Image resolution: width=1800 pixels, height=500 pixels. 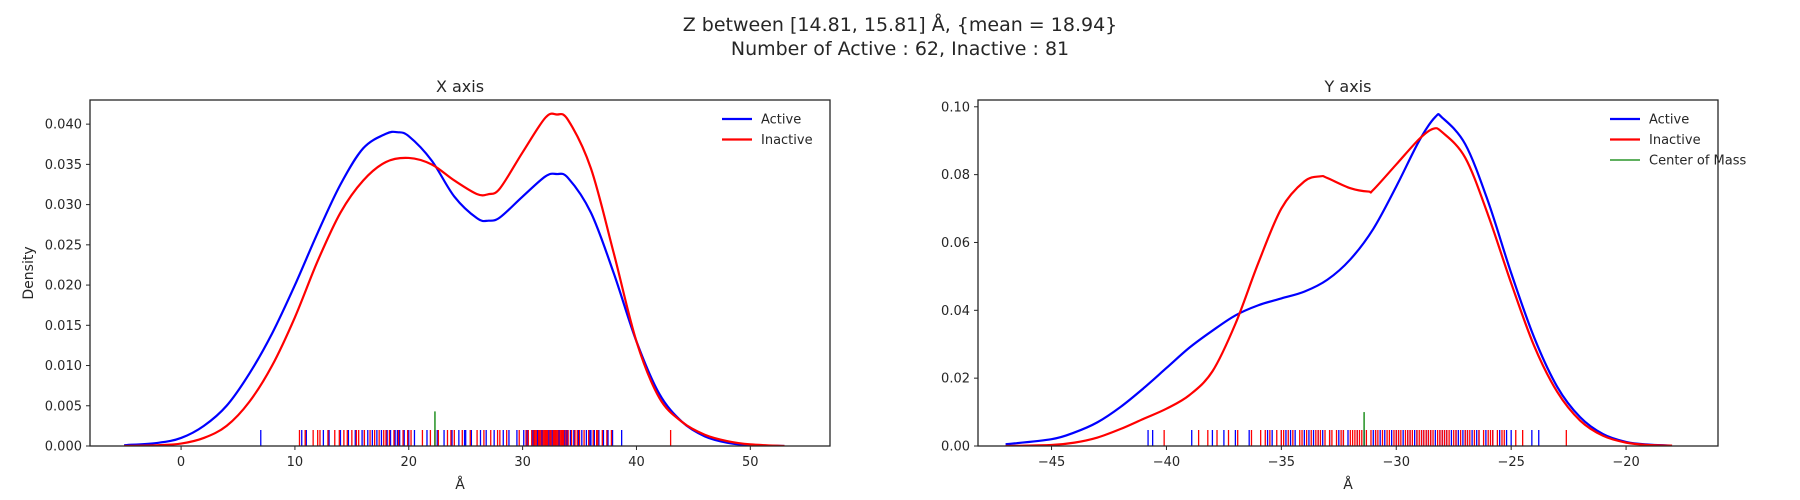 What do you see at coordinates (63, 165) in the screenshot?
I see `y-tick-label: 0.035` at bounding box center [63, 165].